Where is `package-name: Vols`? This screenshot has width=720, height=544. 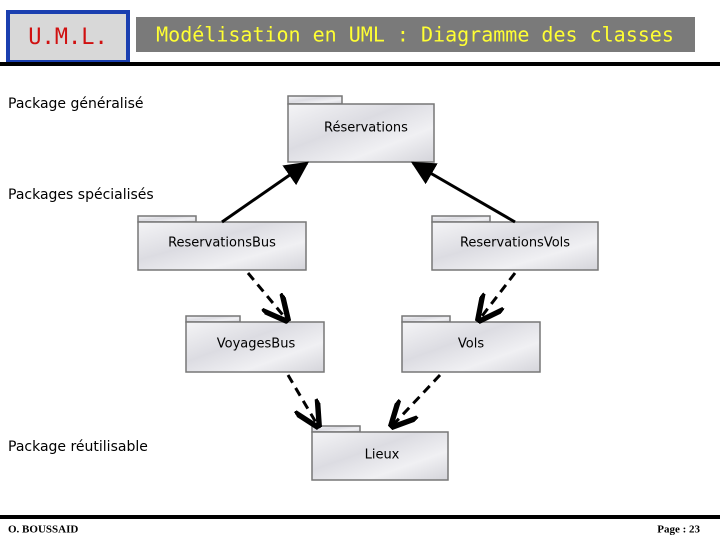 package-name: Vols is located at coordinates (471, 344).